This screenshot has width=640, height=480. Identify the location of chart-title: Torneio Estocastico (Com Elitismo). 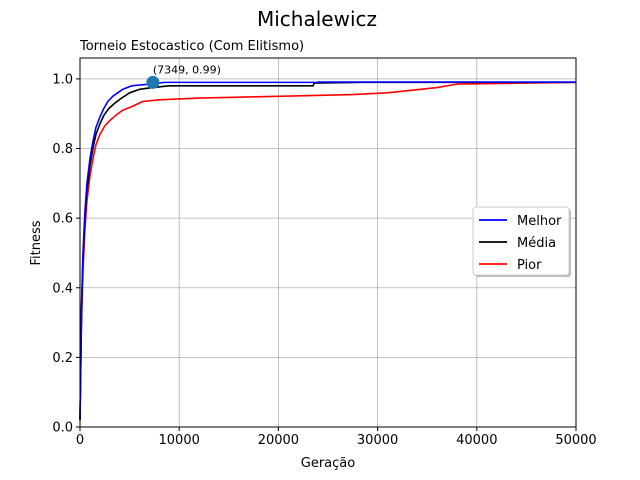
(191, 46).